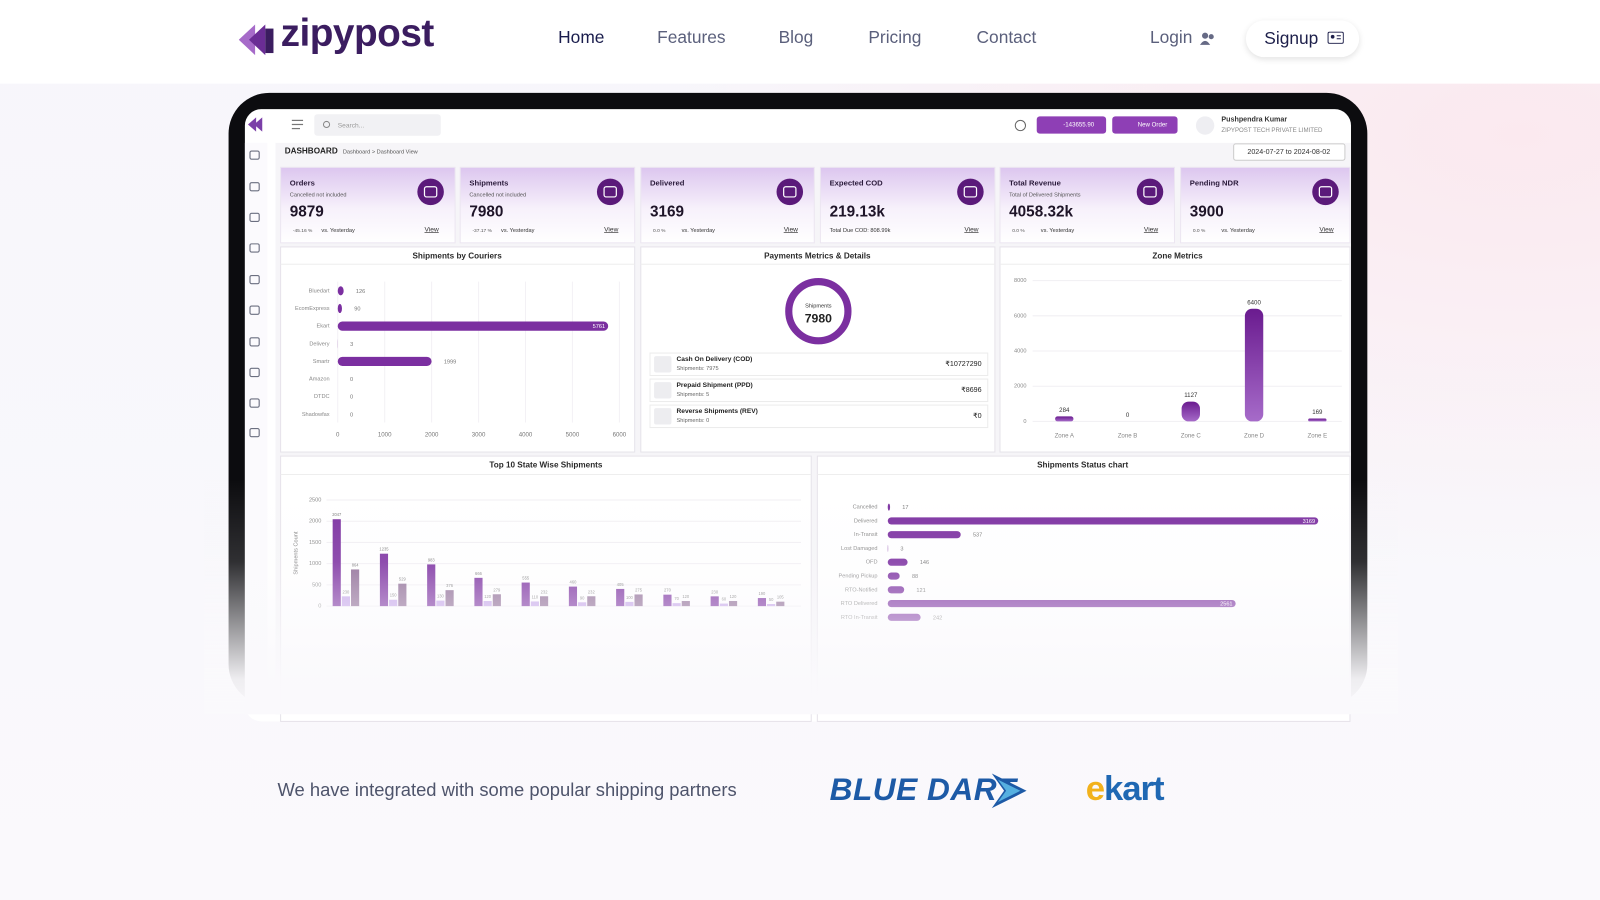  Describe the element at coordinates (923, 789) in the screenshot. I see `partner-logo: BLUE DART` at that location.